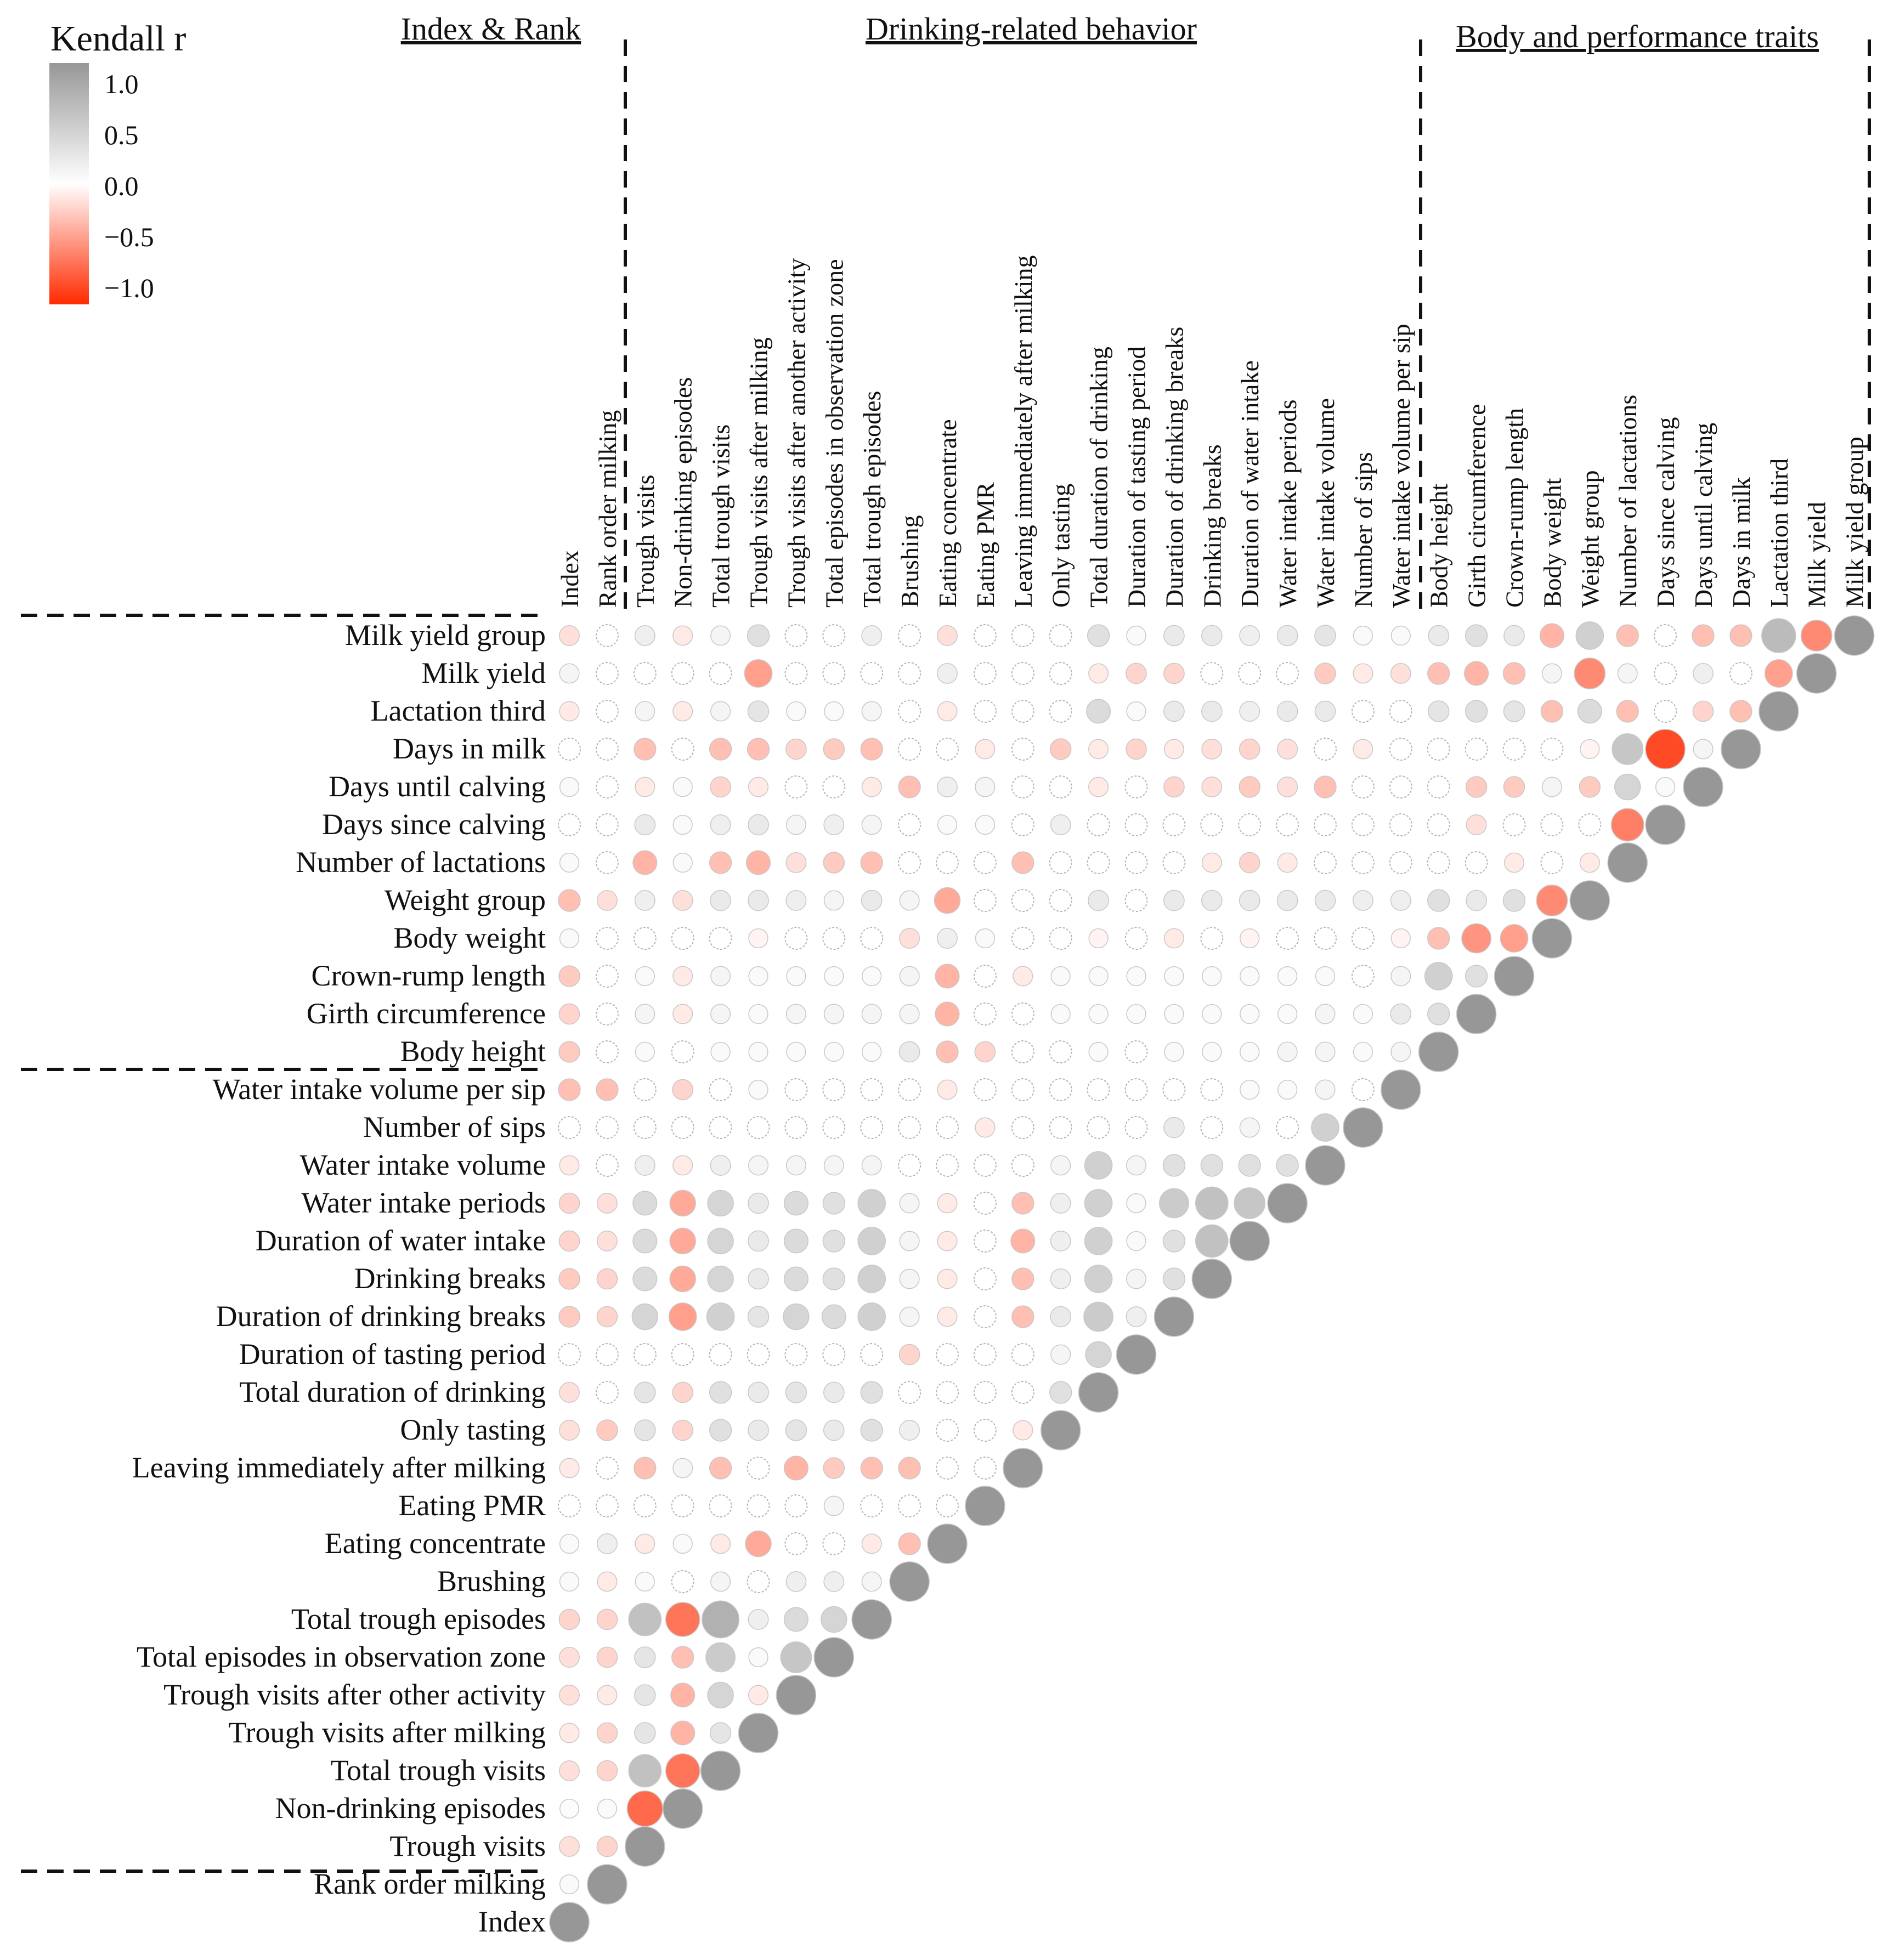 The image size is (1894, 1960). What do you see at coordinates (1099, 477) in the screenshot?
I see `column-label: Total duration of drinking` at bounding box center [1099, 477].